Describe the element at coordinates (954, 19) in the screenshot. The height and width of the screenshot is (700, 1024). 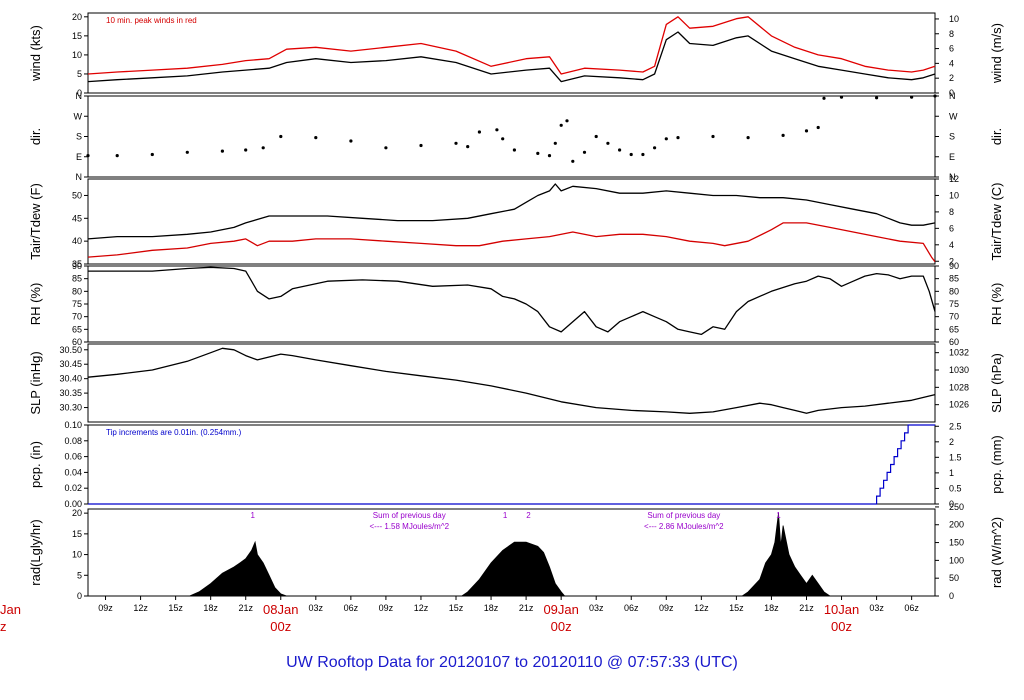
I see `right-tick-label: 10` at that location.